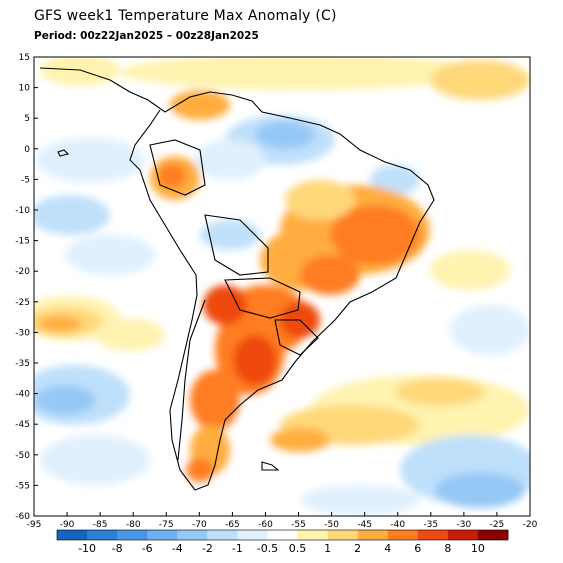  What do you see at coordinates (430, 525) in the screenshot?
I see `lon-tick-label: -35` at bounding box center [430, 525].